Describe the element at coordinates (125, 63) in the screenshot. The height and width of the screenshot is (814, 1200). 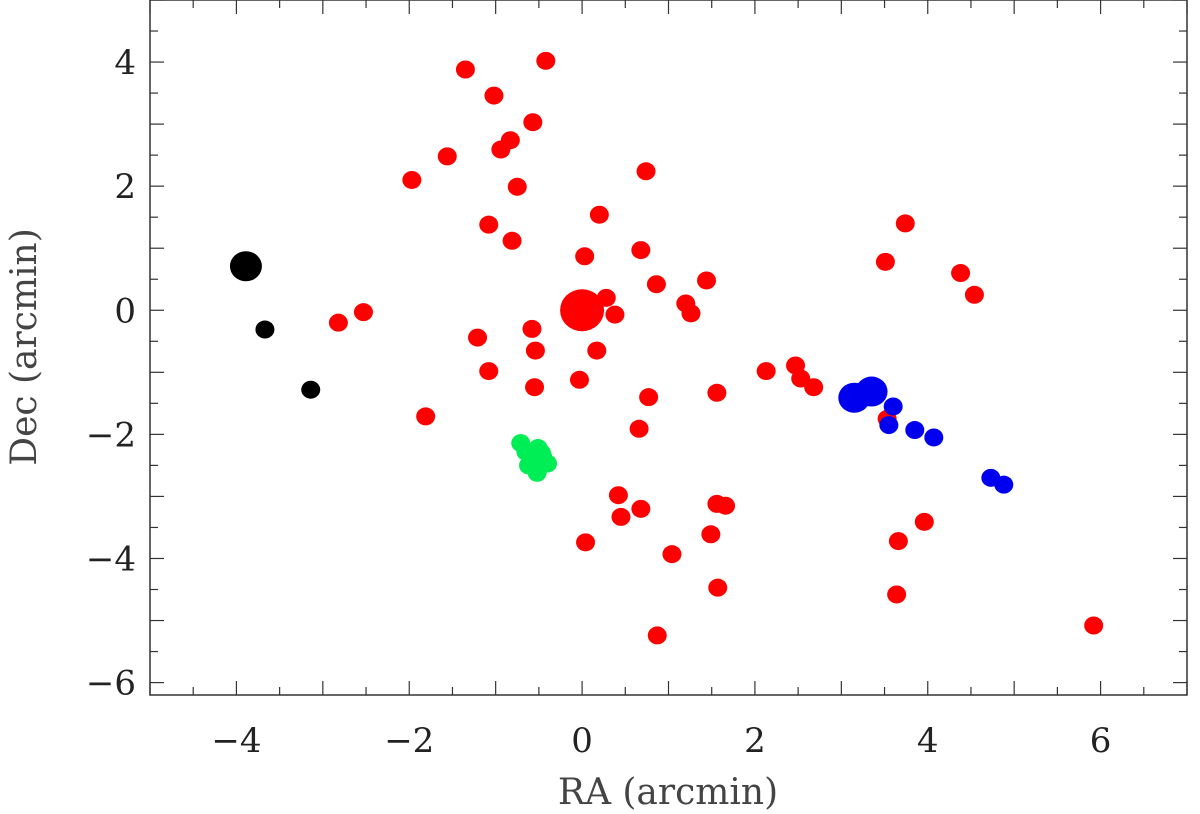
I see `y-tick-label: 4` at that location.